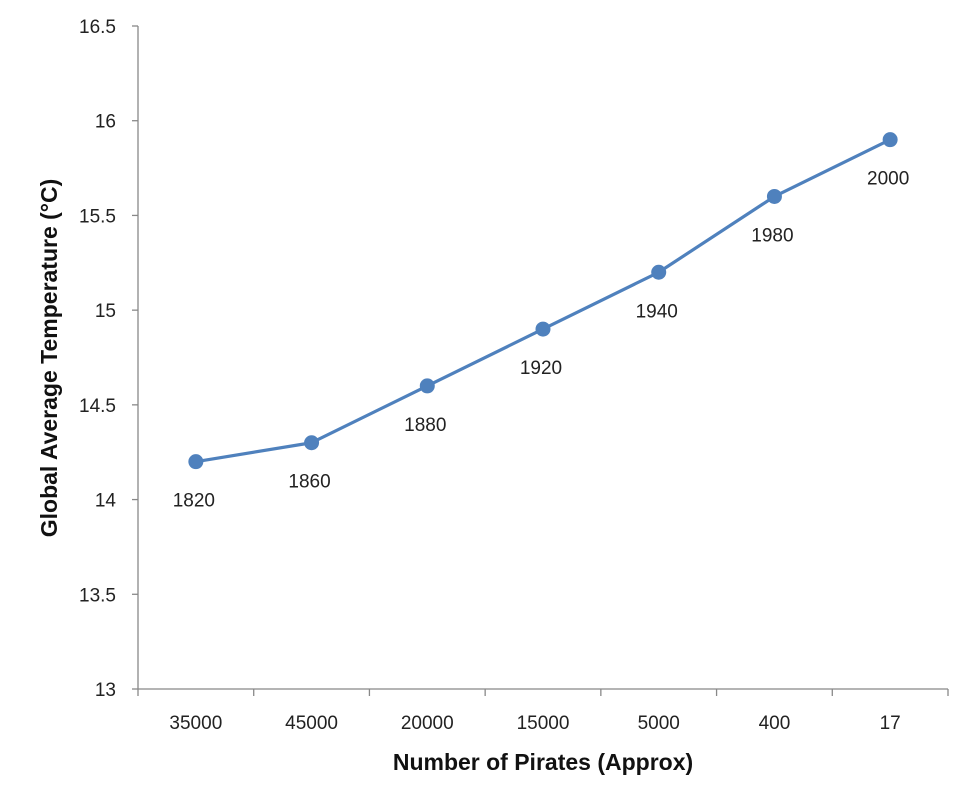 The width and height of the screenshot is (977, 808). What do you see at coordinates (543, 711) in the screenshot?
I see `x-axis-ticks: 35000 45000 20000 15000 5000 400 17` at bounding box center [543, 711].